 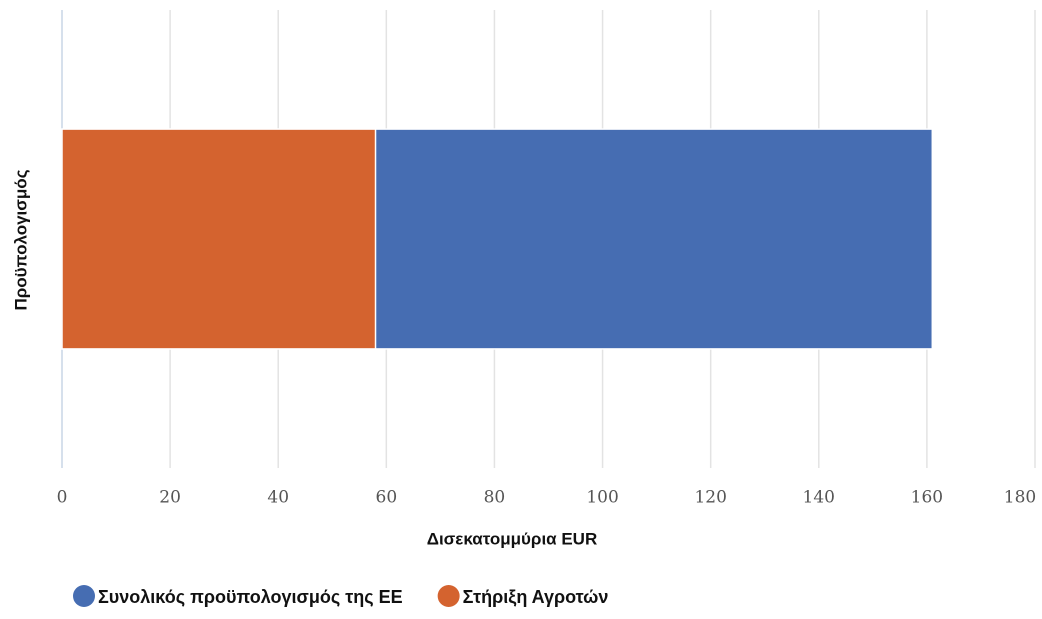 What do you see at coordinates (278, 498) in the screenshot?
I see `x-tick-label: 40` at bounding box center [278, 498].